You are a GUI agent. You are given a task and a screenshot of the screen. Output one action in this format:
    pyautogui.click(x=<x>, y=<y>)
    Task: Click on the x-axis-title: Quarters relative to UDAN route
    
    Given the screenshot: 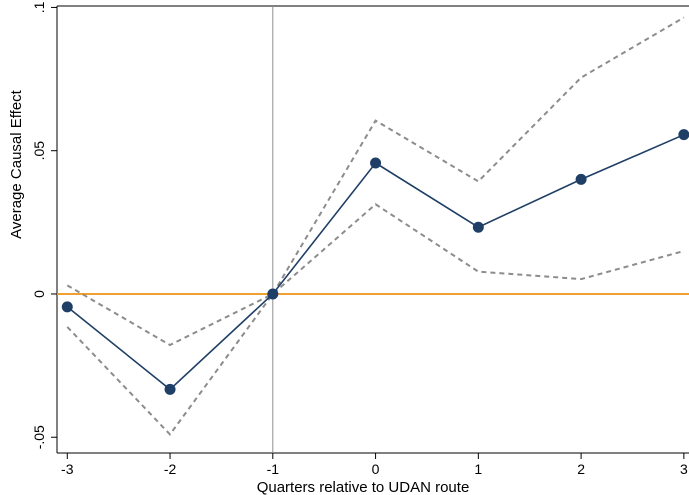 What is the action you would take?
    pyautogui.click(x=363, y=487)
    